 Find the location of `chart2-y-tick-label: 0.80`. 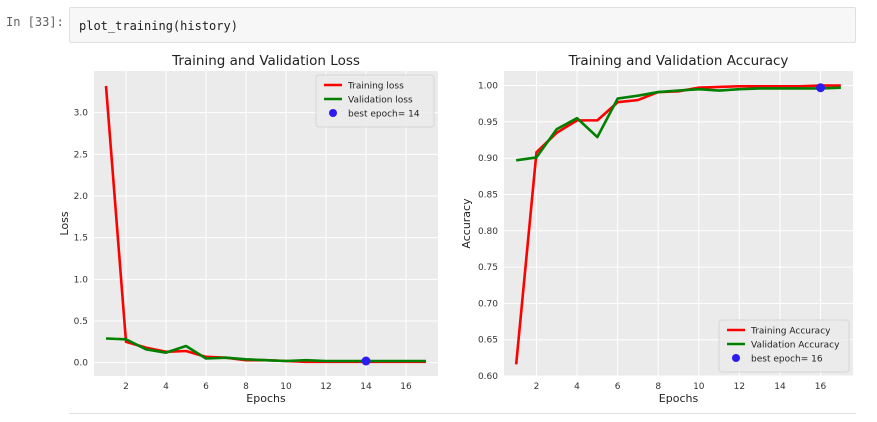

chart2-y-tick-label: 0.80 is located at coordinates (488, 232).